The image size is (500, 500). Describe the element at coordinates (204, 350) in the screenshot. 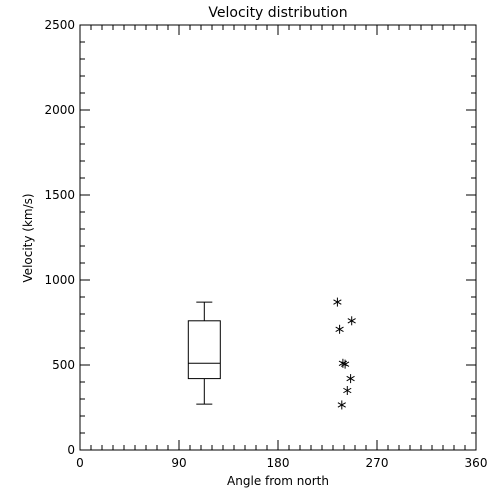

I see `box-iqr` at that location.